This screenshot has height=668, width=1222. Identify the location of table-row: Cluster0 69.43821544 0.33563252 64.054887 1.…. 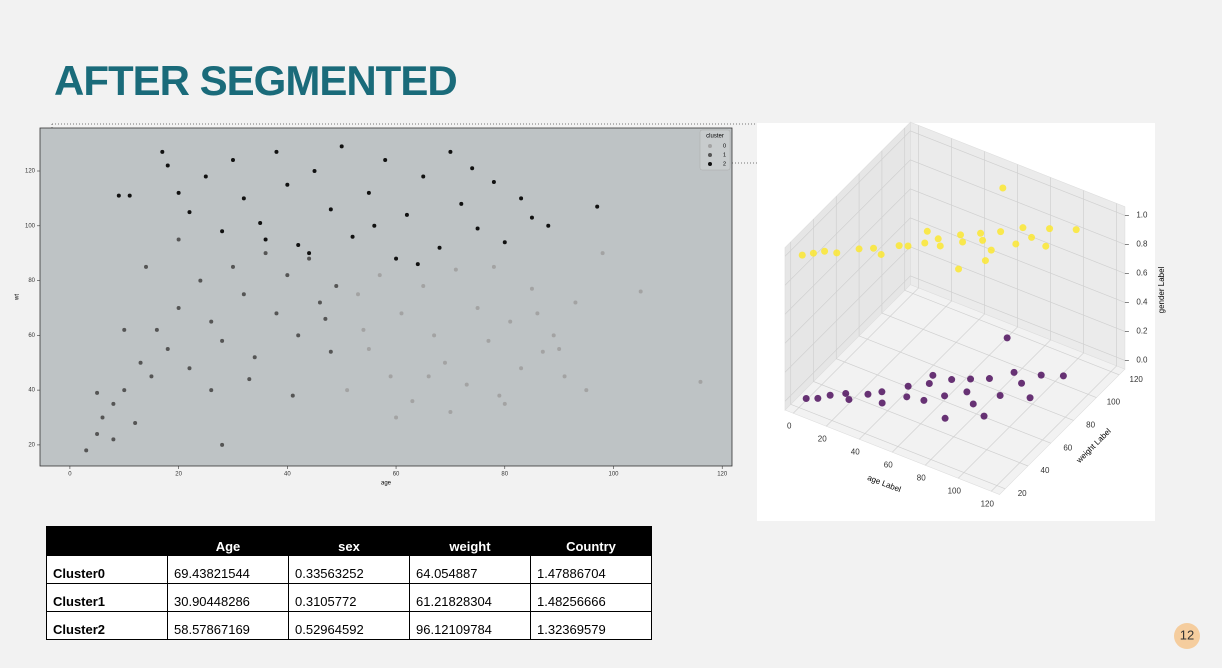
(349, 569).